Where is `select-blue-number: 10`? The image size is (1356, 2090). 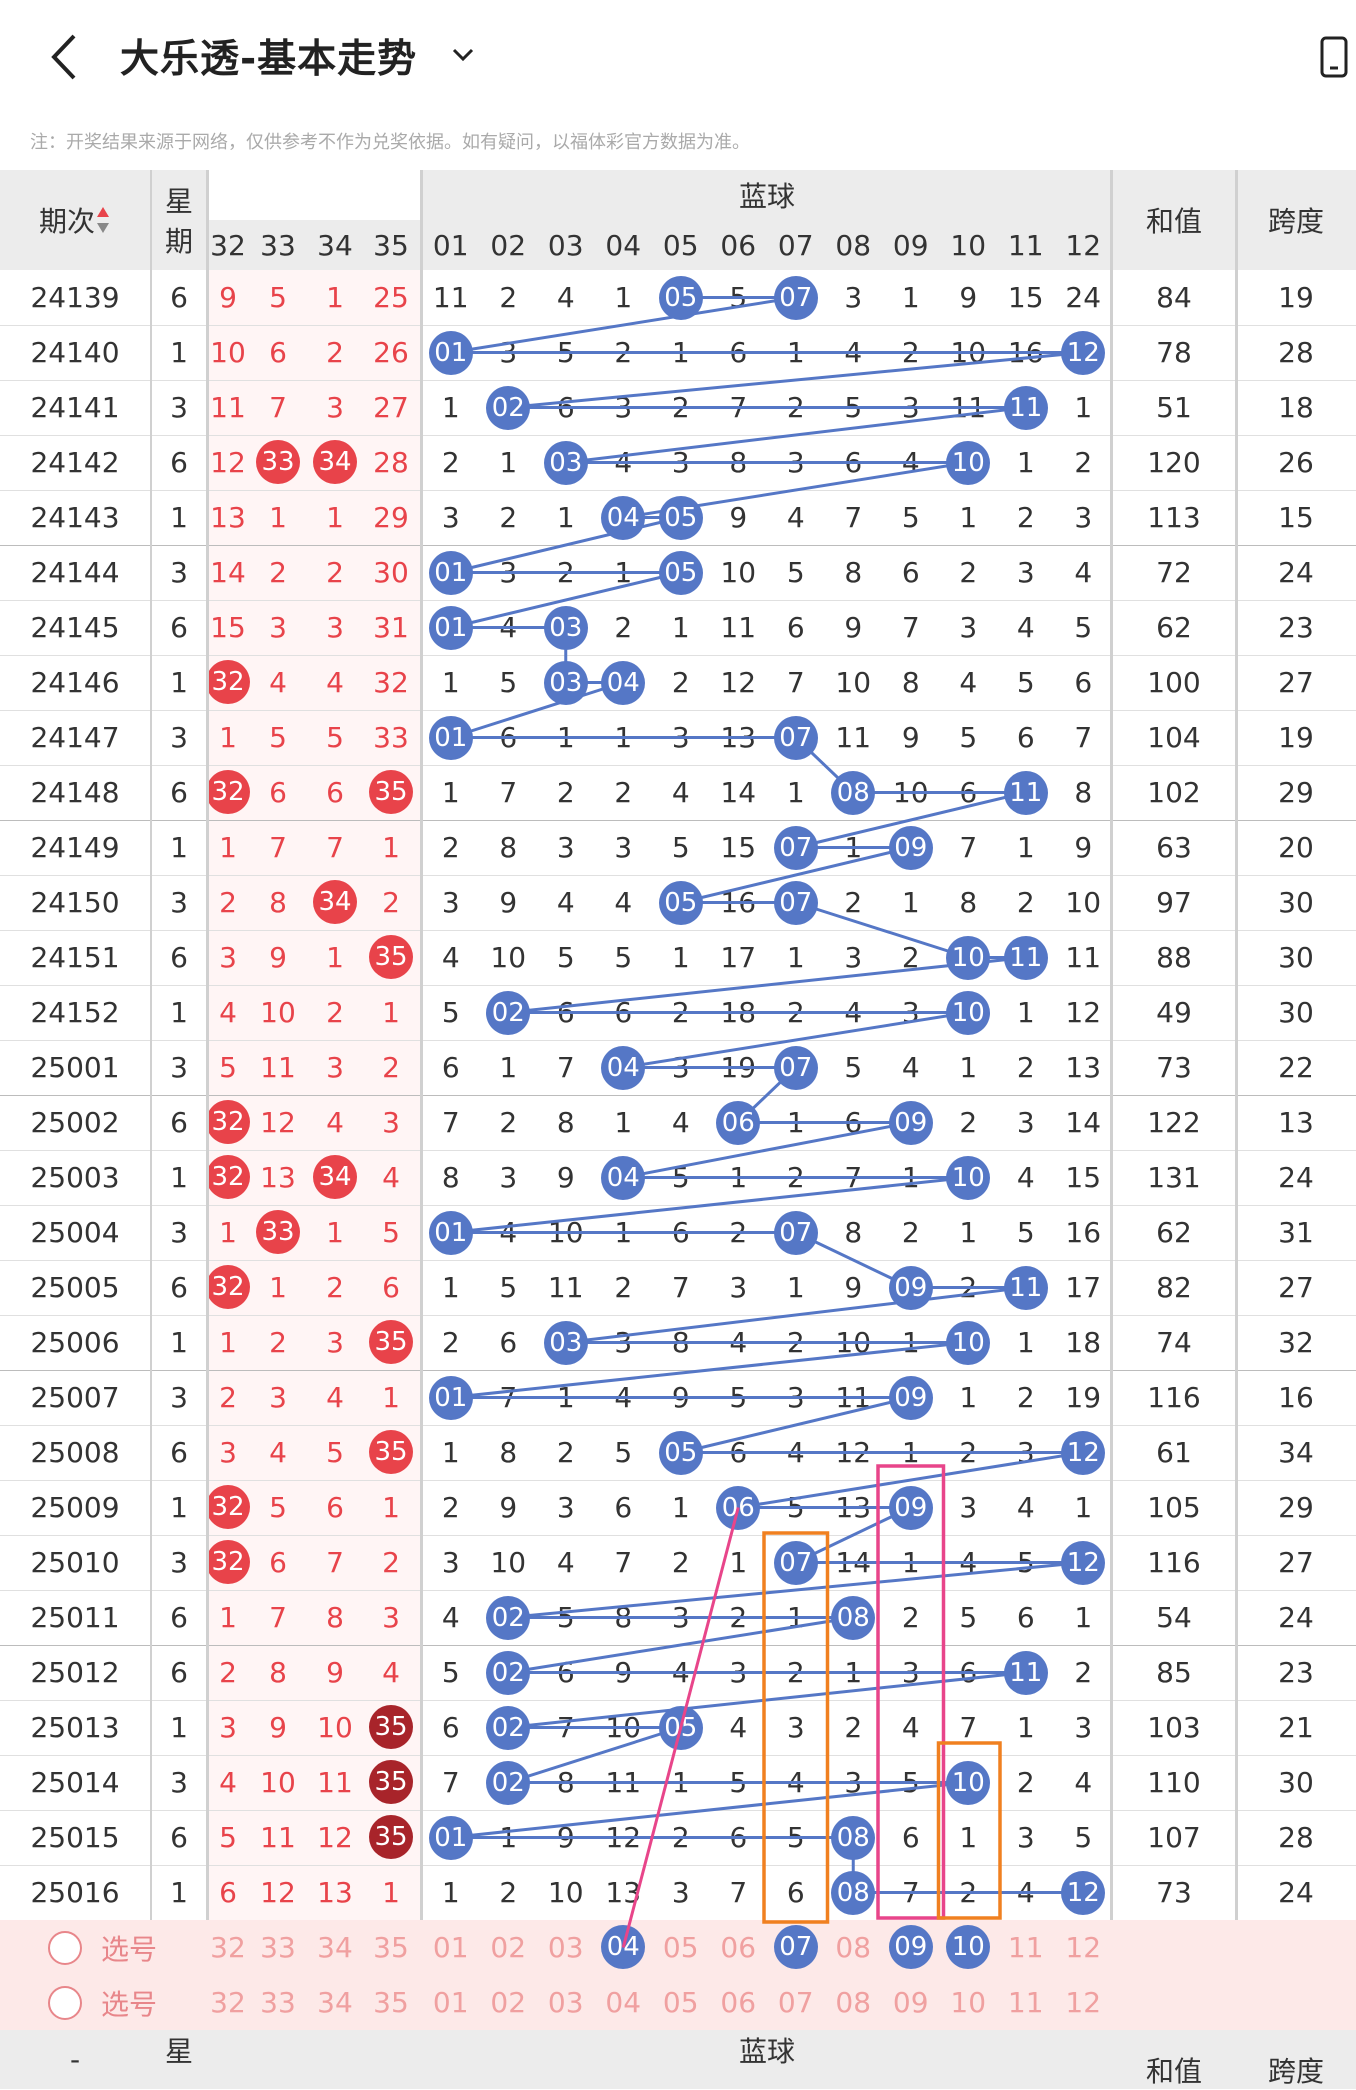 select-blue-number: 10 is located at coordinates (968, 2002).